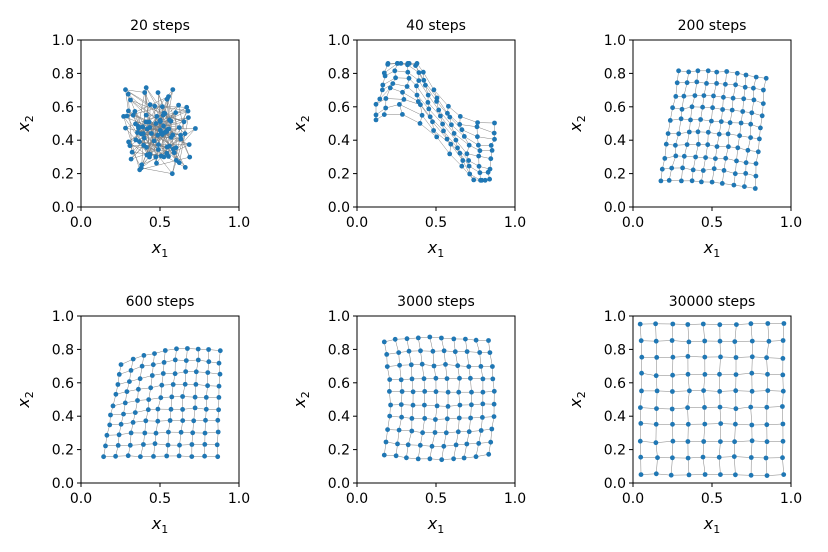  I want to click on subplot-3: 200 steps 0.0 0.5 1.0 0.0 0.2 0.4 0.6 0.8 1.0 x1 x2, so click(684, 139).